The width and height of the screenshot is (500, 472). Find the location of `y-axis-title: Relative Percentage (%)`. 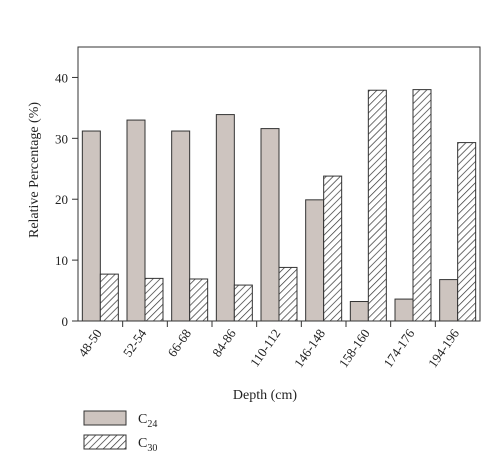

y-axis-title: Relative Percentage (%) is located at coordinates (34, 170).